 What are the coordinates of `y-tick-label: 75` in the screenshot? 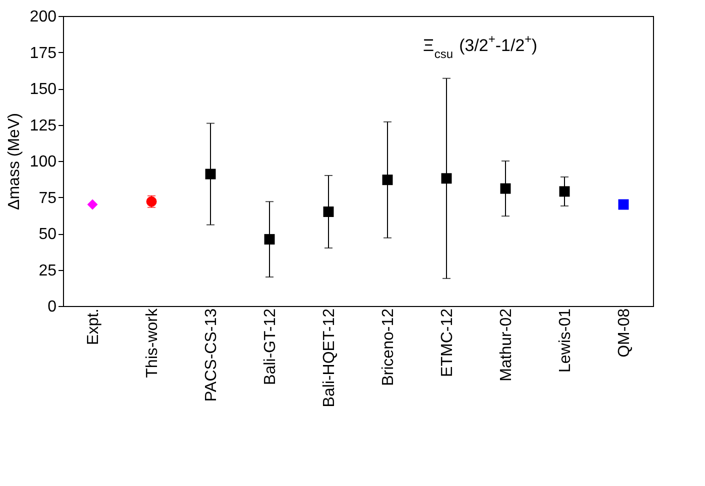 It's located at (47, 198).